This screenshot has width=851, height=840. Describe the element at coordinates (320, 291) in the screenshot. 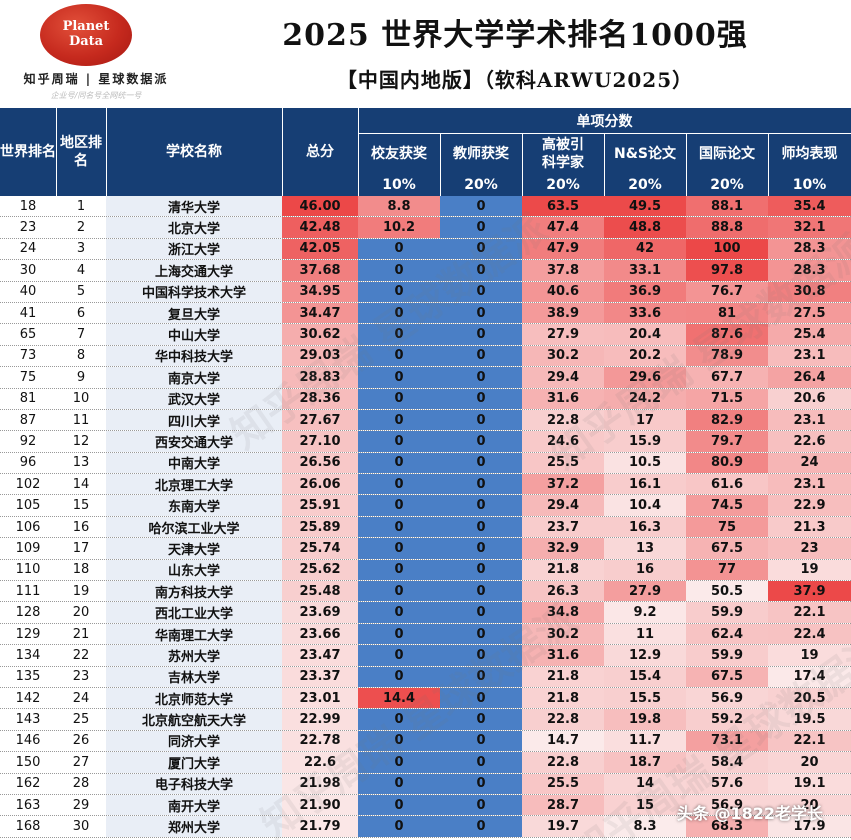

I see `cell-total-score: 34.95` at that location.